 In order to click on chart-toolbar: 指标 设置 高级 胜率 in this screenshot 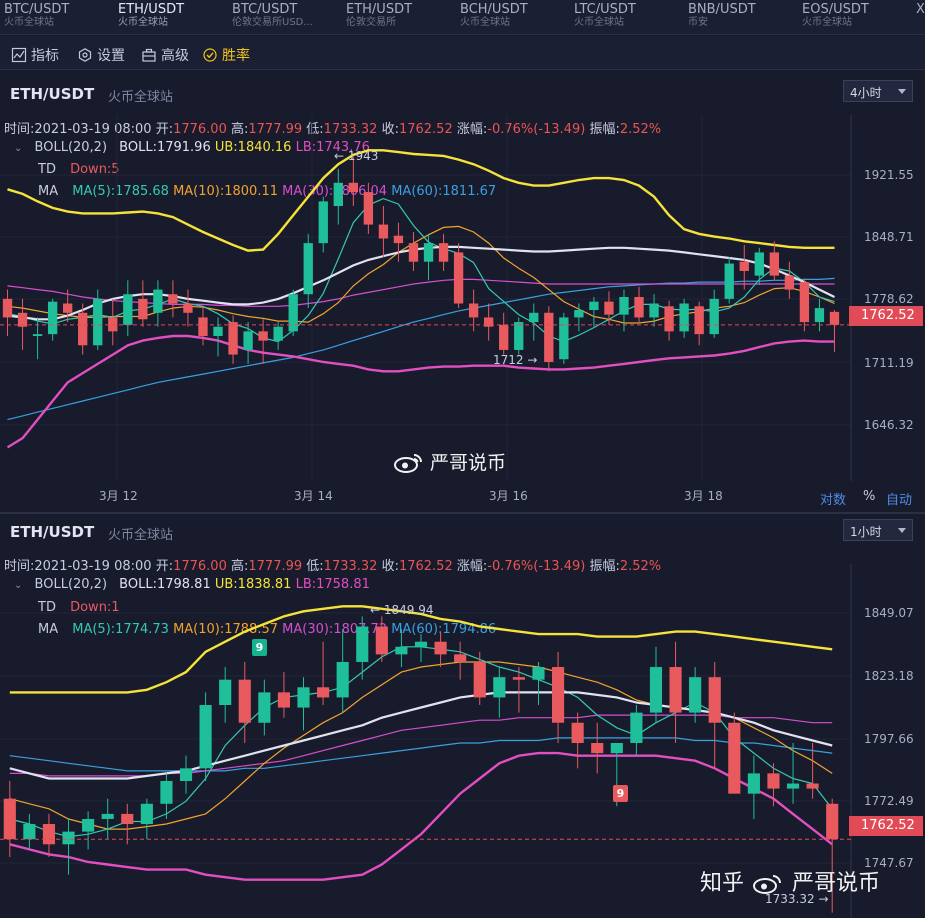, I will do `click(462, 53)`.